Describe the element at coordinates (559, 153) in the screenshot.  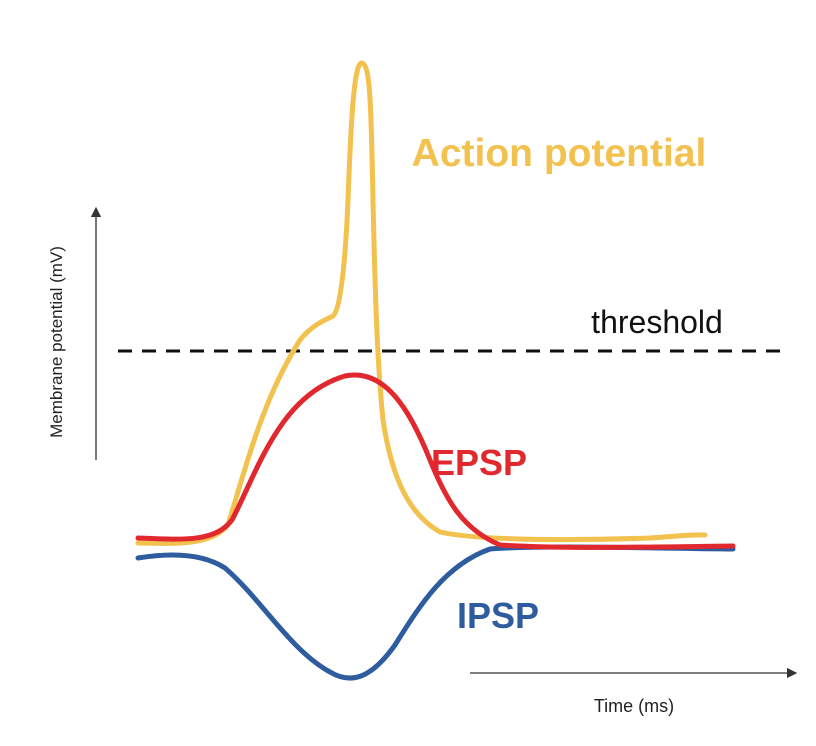
I see `action-potential-label: Action potential` at that location.